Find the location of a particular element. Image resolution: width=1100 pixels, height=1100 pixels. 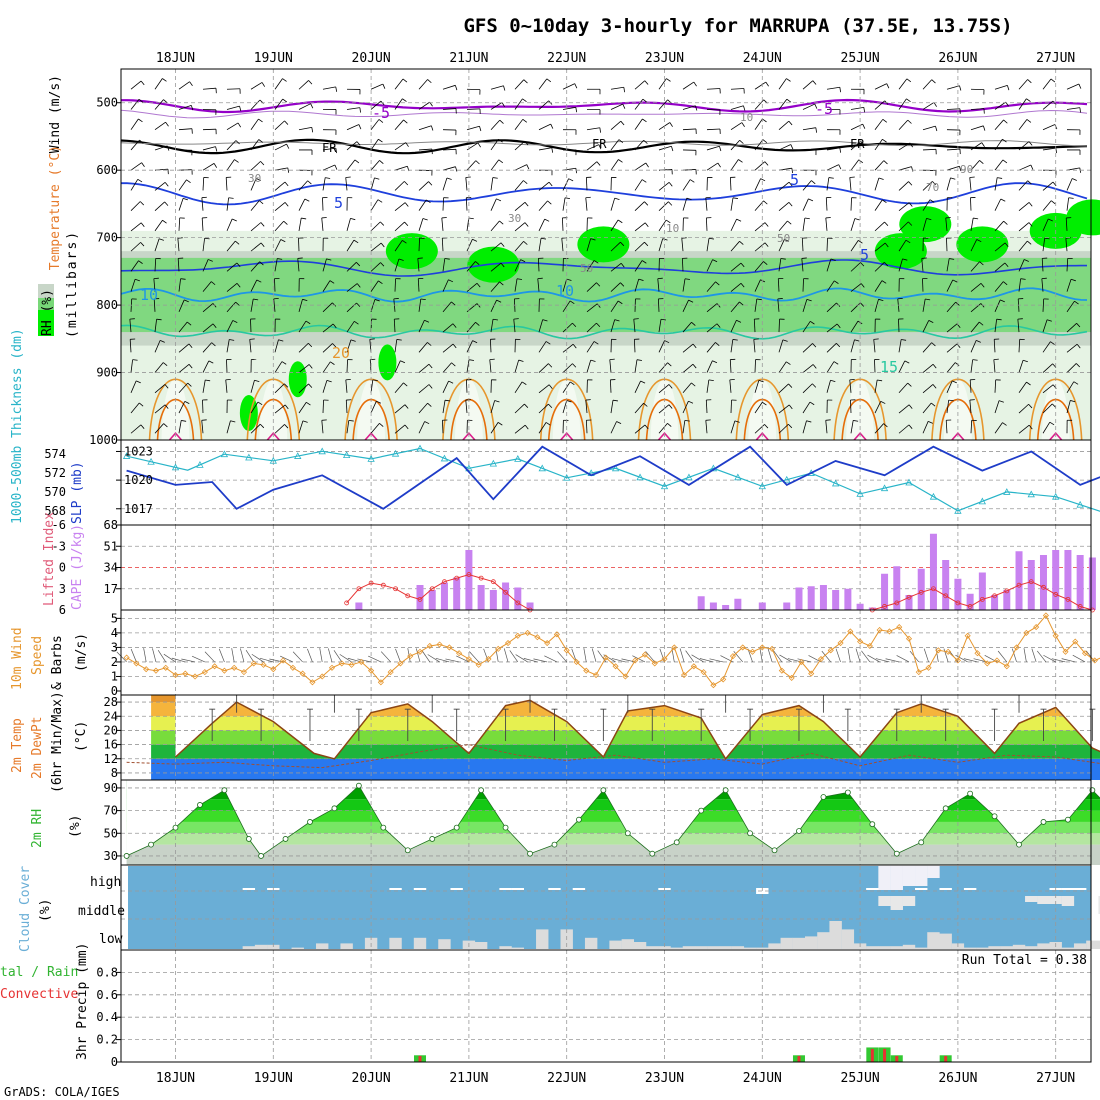

li-tick-label: 6 is located at coordinates (62, 610).